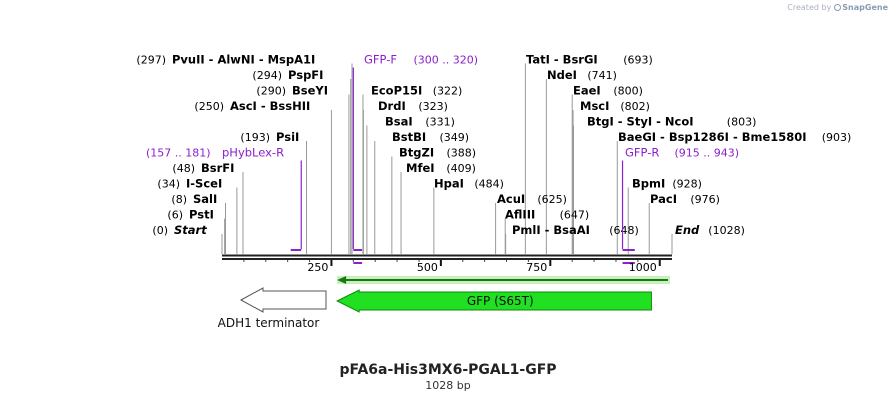 The width and height of the screenshot is (896, 404). What do you see at coordinates (511, 199) in the screenshot?
I see `enzyme-label: AcuI` at bounding box center [511, 199].